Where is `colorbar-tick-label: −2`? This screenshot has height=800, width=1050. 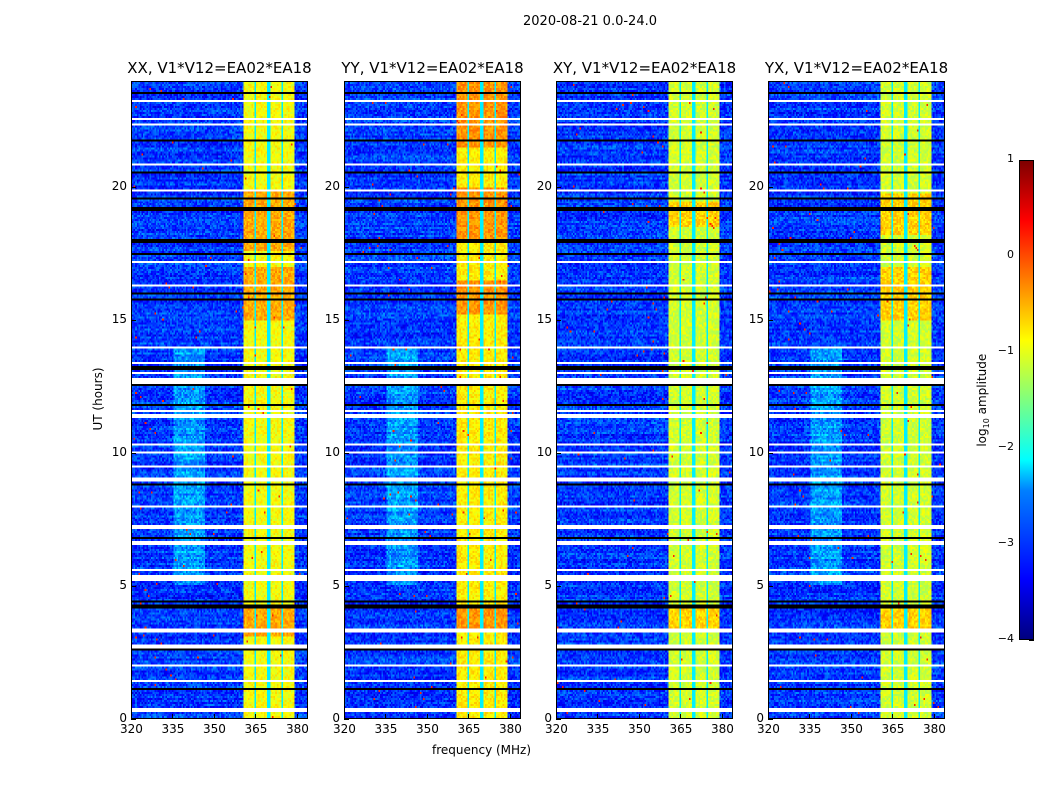 colorbar-tick-label: −2 is located at coordinates (1005, 446).